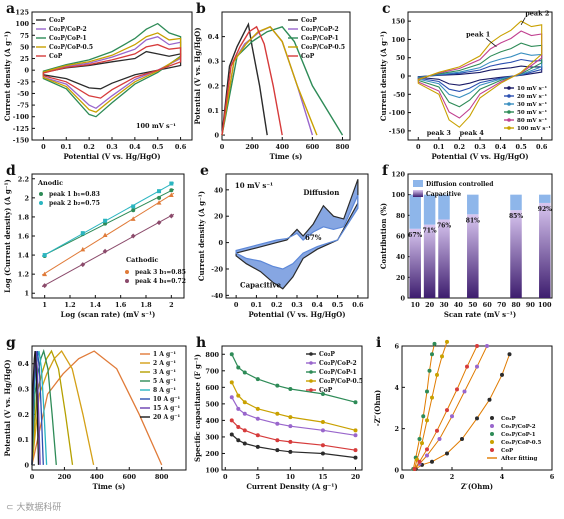 The width and height of the screenshot is (564, 519). I want to click on y-tick-label: 0.4, so click(214, 37).